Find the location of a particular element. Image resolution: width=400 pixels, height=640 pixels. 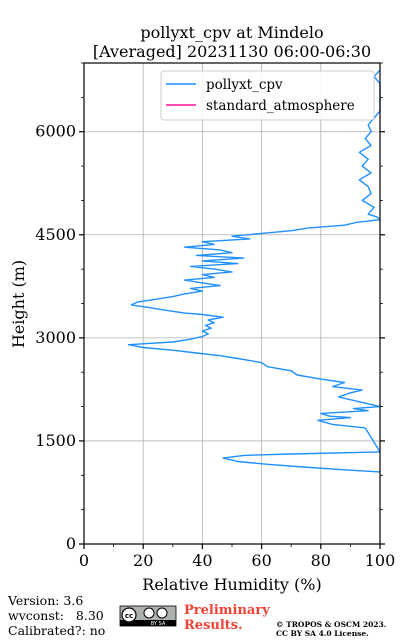

legend-label-pollyxt-cpv: pollyxt_cpv is located at coordinates (244, 85).